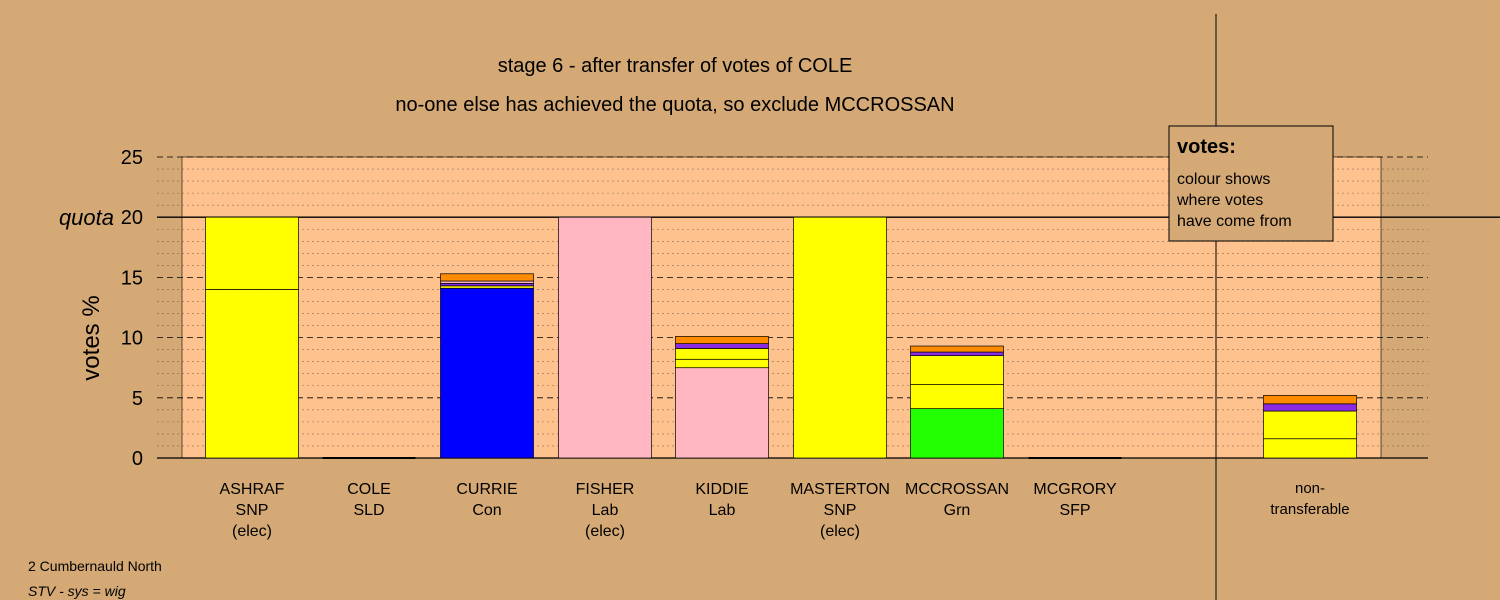 This screenshot has height=600, width=1500. Describe the element at coordinates (957, 510) in the screenshot. I see `category-label: Grn` at that location.